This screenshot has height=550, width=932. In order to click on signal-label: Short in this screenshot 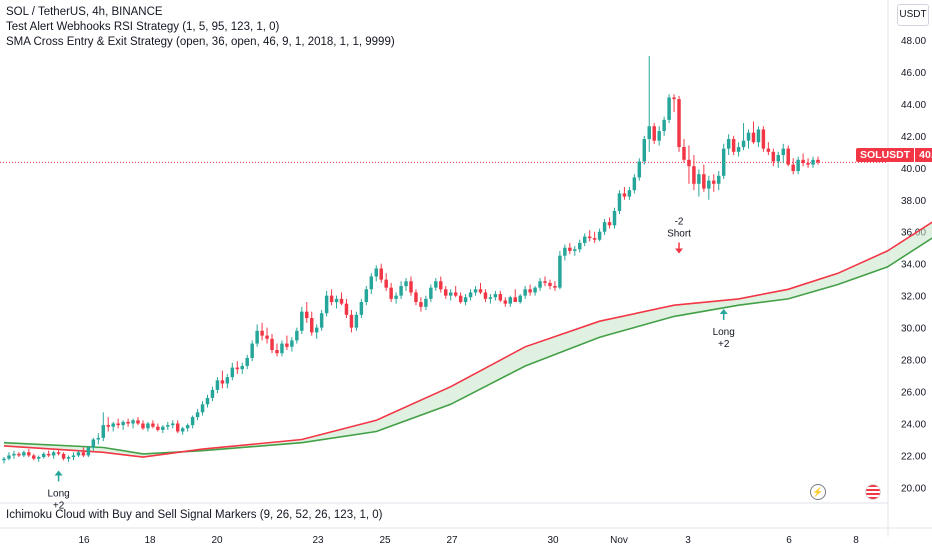, I will do `click(679, 234)`.